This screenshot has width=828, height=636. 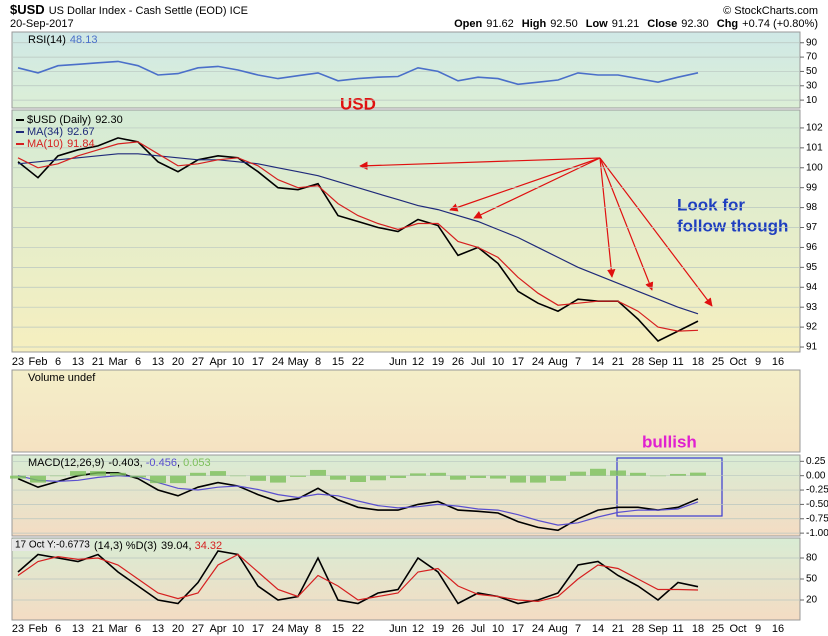 I want to click on arrows, so click(x=536, y=232).